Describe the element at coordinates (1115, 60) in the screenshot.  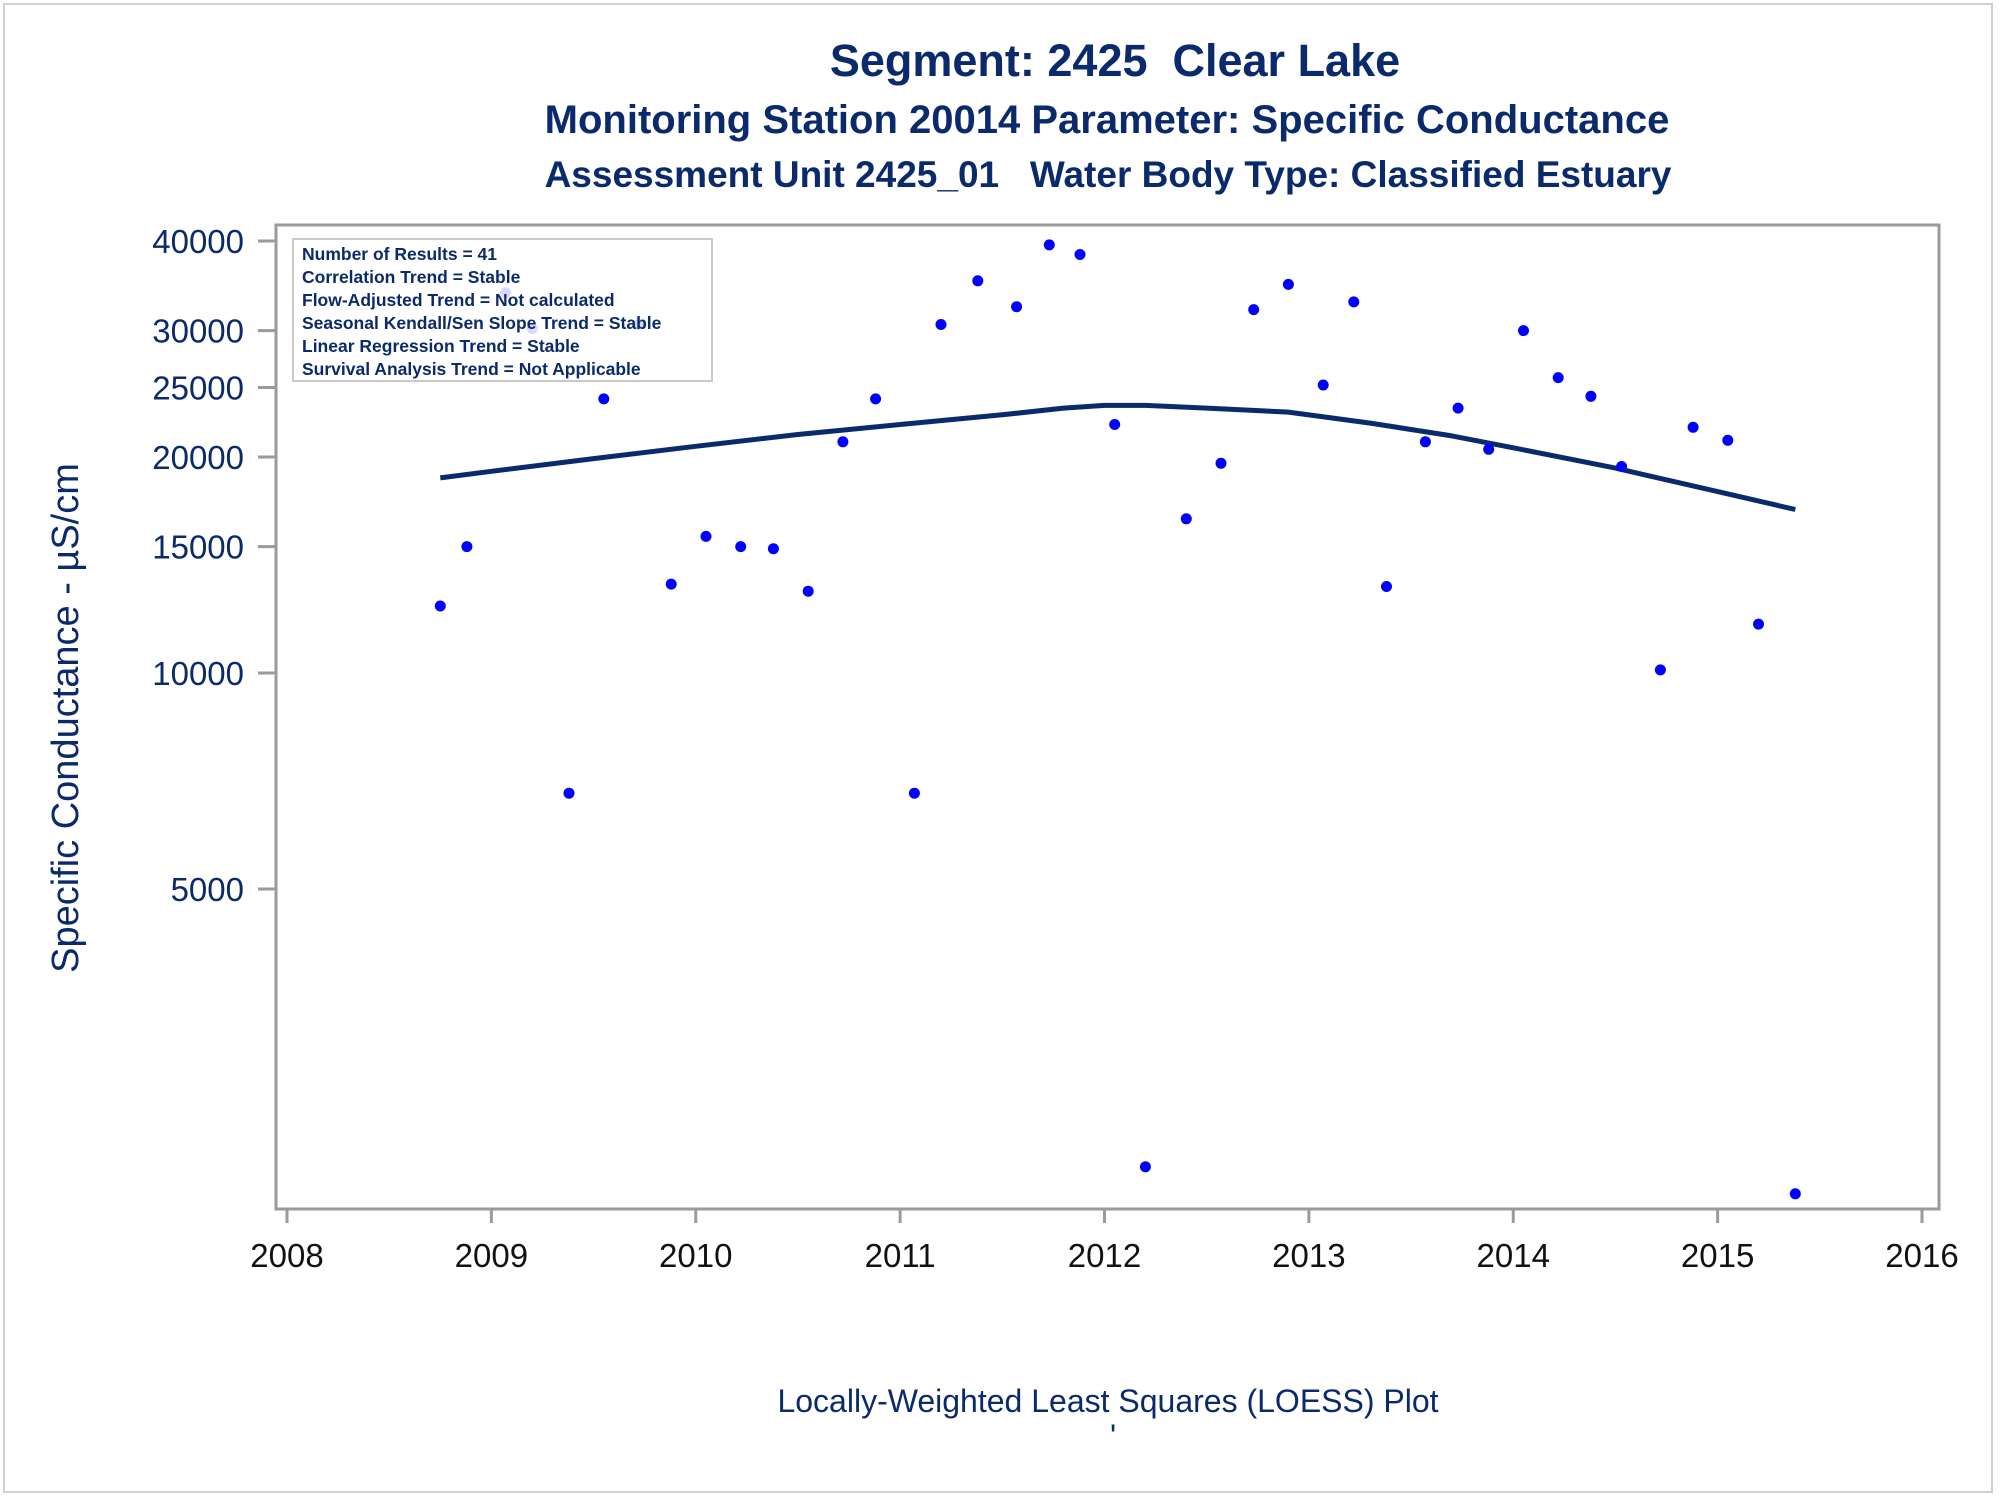
I see `chart-title: Segment: 2425 Clear Lake` at that location.